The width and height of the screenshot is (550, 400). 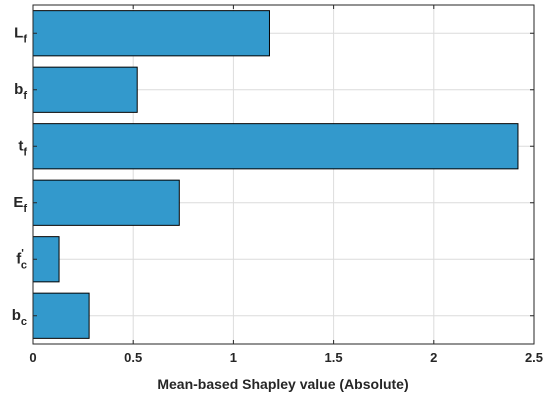 I want to click on x-tick-label: 2.5, so click(x=534, y=357).